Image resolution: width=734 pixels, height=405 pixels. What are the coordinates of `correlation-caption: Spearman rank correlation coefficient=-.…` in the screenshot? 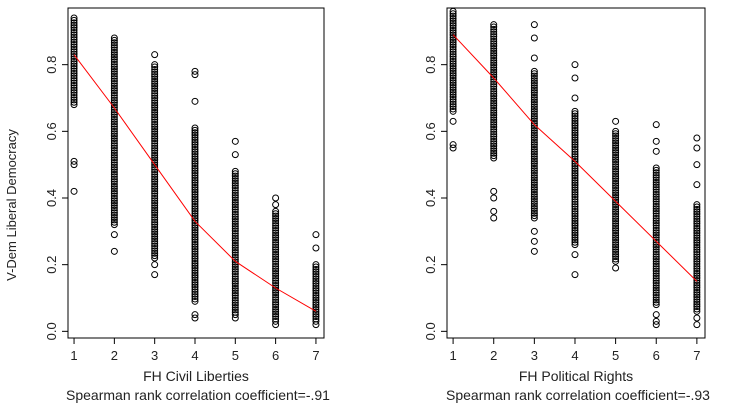 It's located at (198, 395).